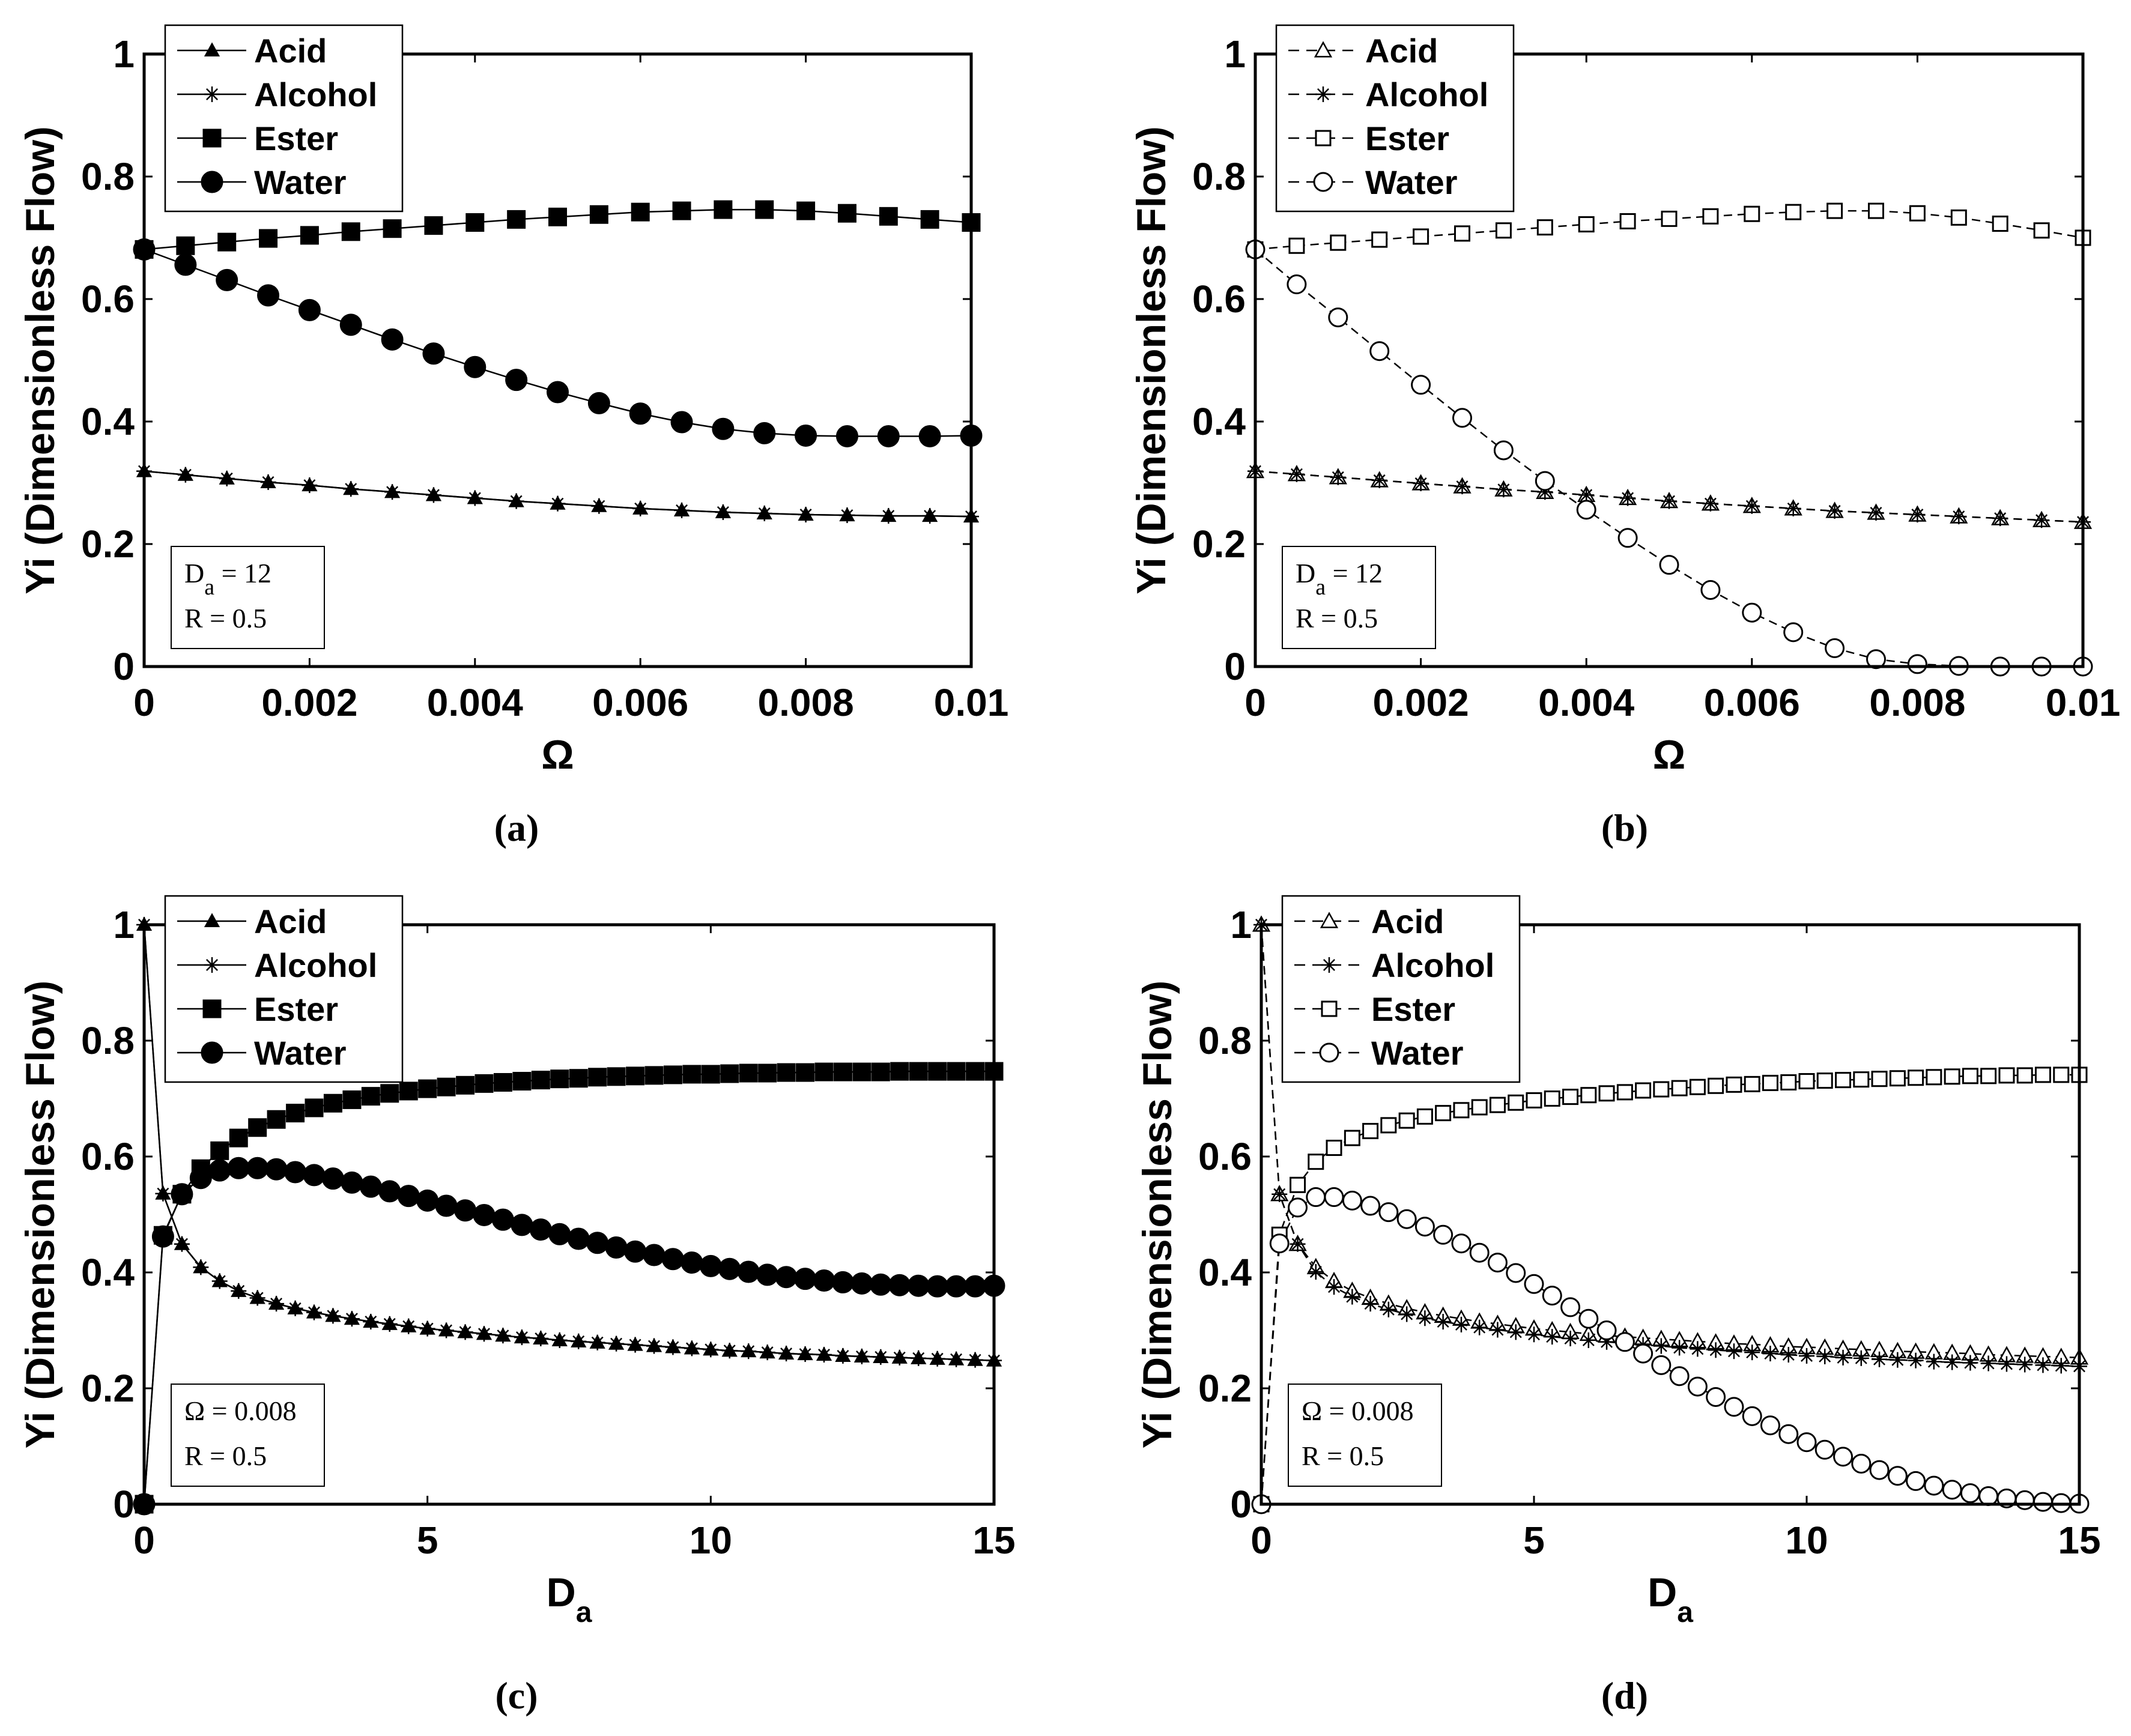 The image size is (2131, 1736). Describe the element at coordinates (1339, 579) in the screenshot. I see `annotation-line: Da = 12` at that location.